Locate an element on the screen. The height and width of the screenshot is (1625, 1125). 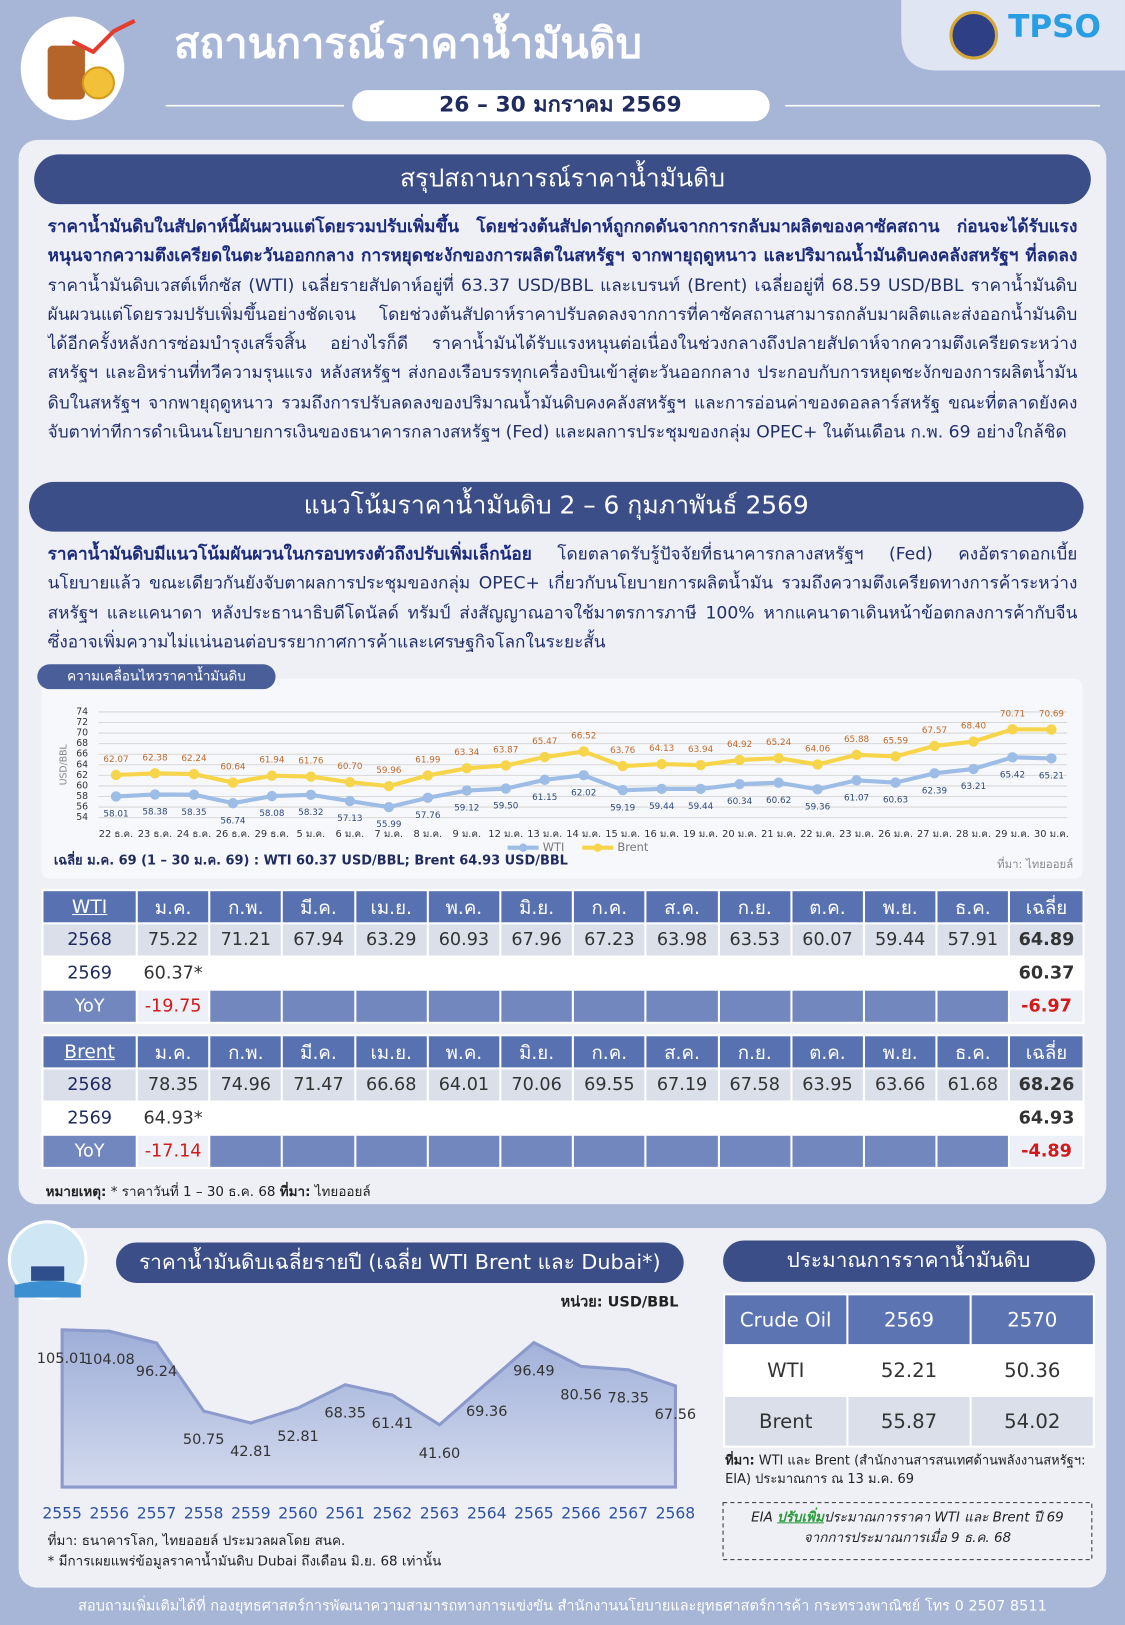
cell: 69.55 is located at coordinates (609, 1085).